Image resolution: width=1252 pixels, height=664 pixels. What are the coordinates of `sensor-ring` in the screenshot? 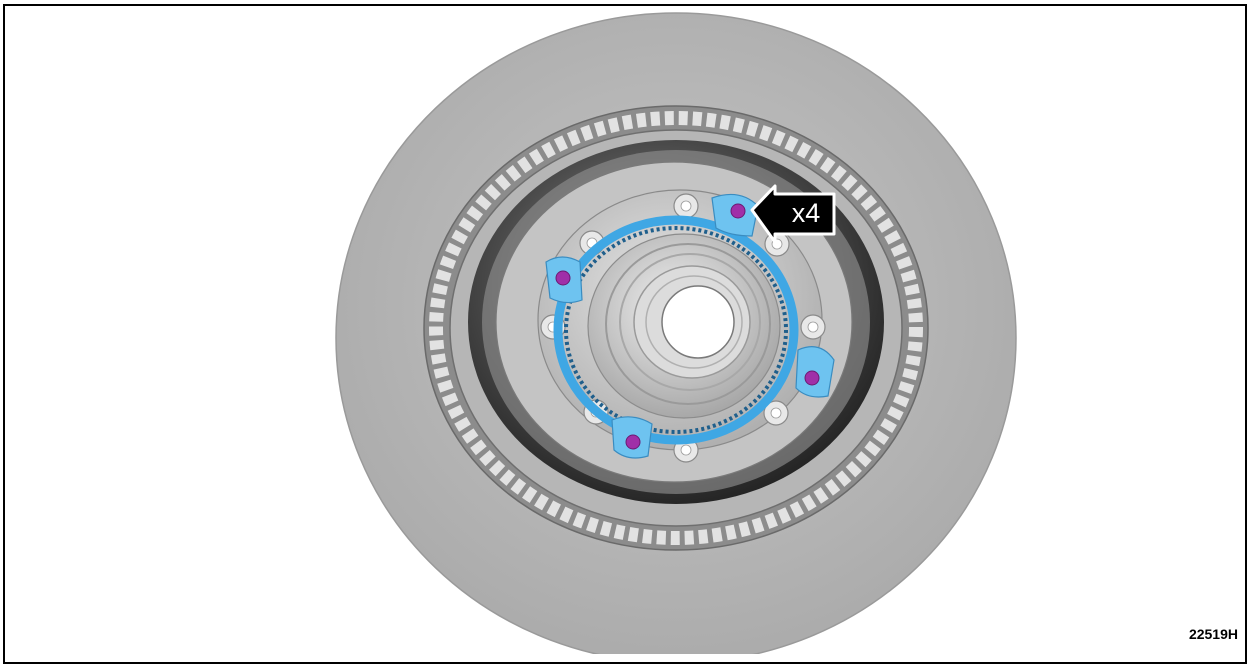 It's located at (676, 330).